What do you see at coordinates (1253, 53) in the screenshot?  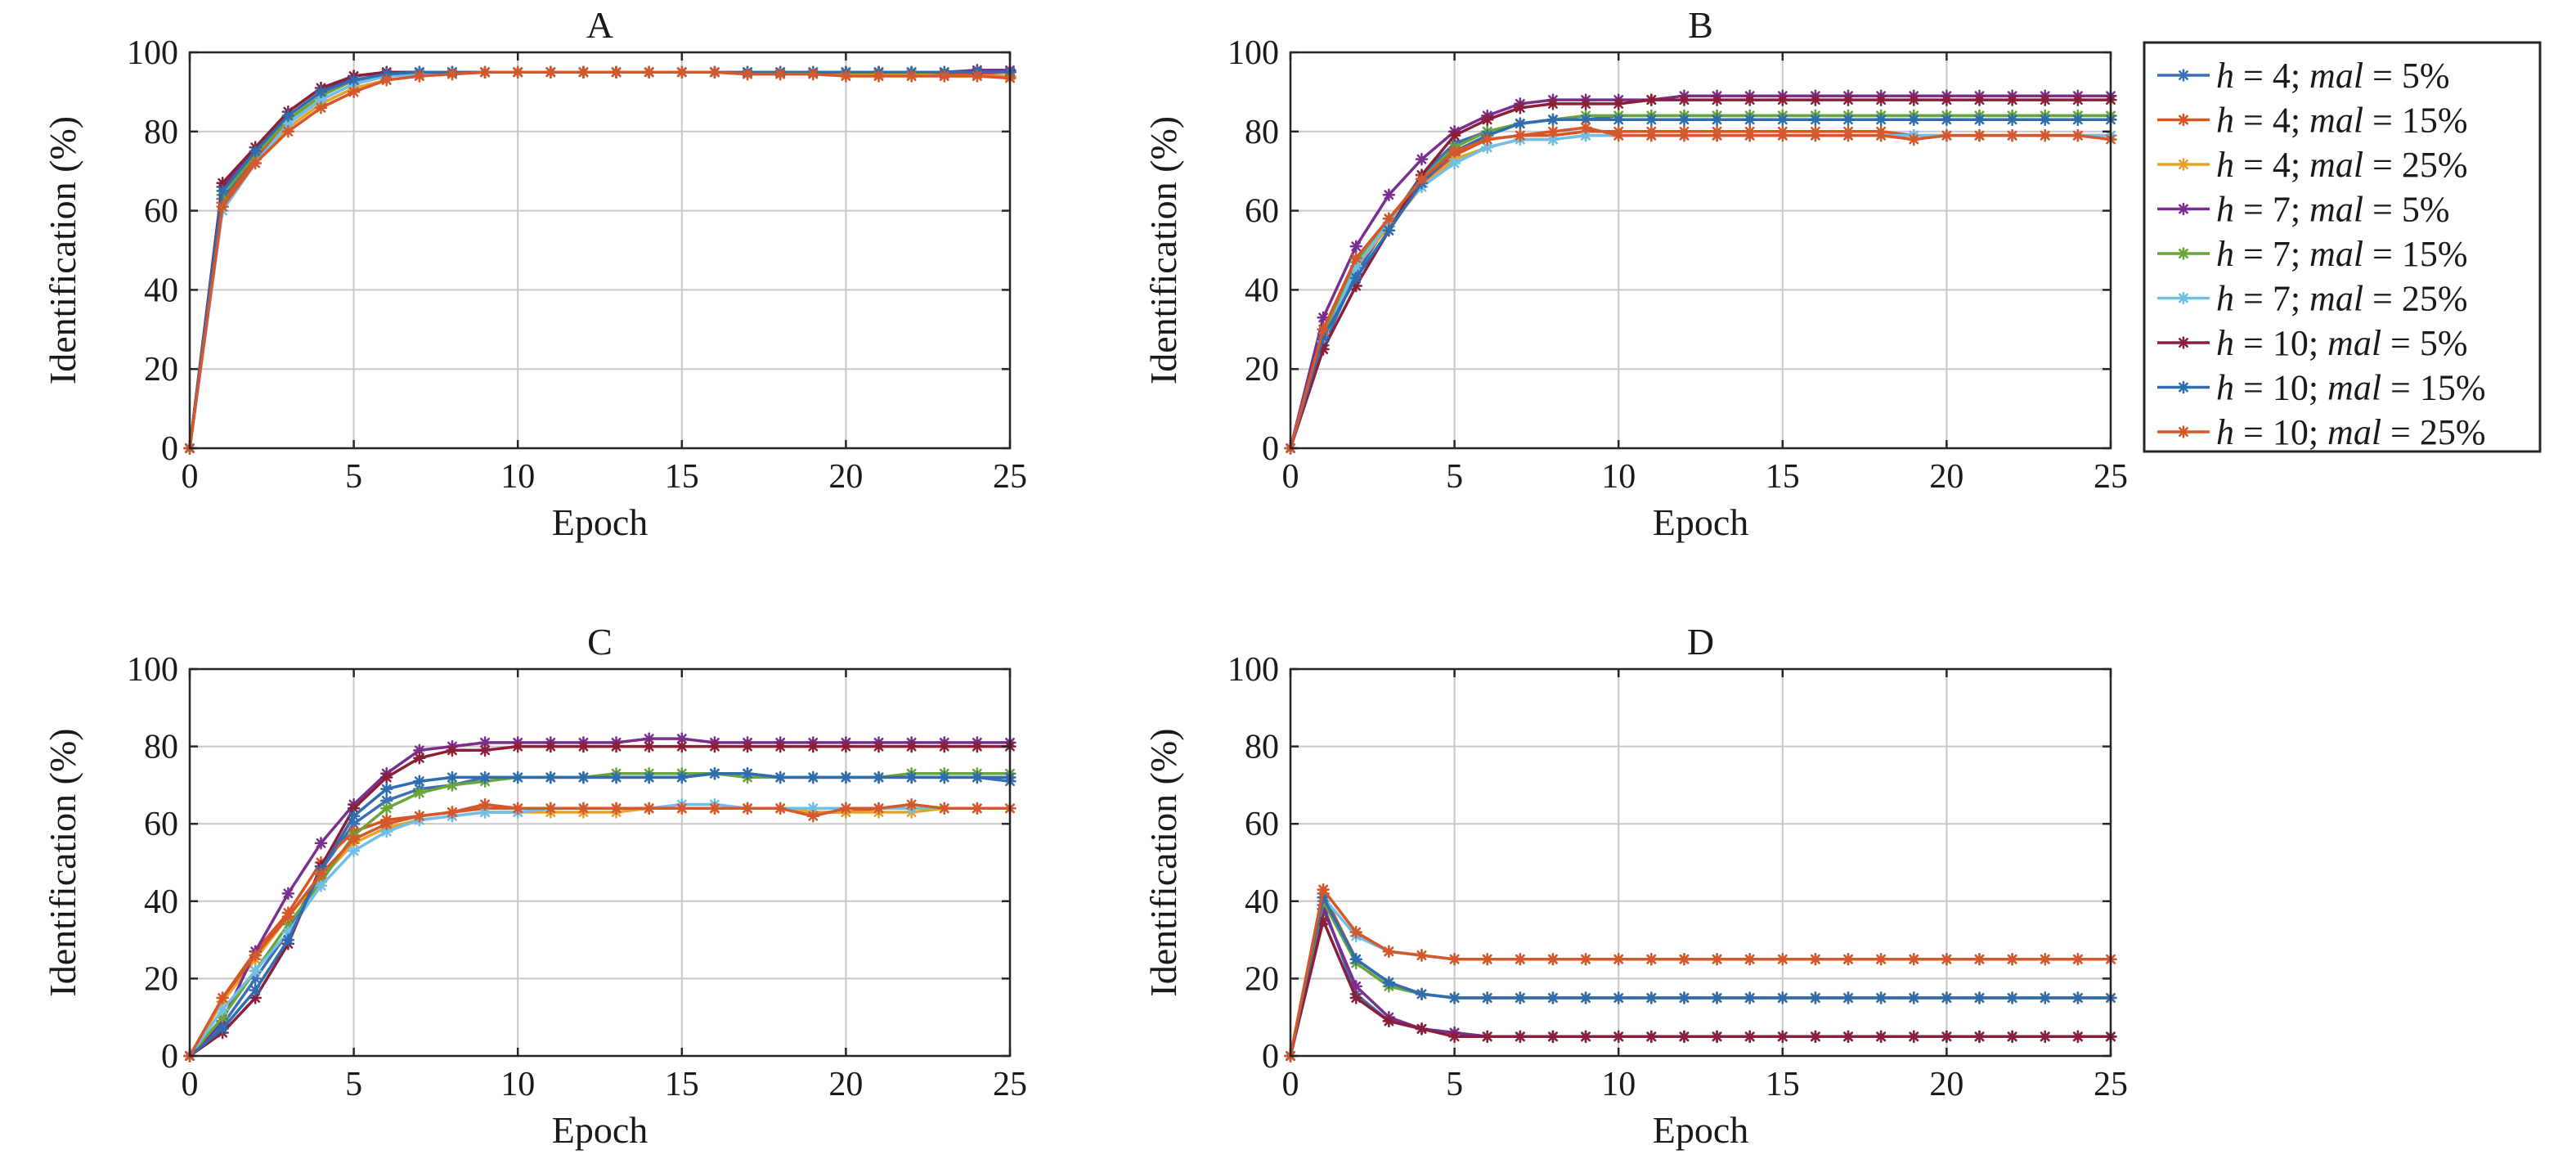 I see `y-tick-label: 100` at bounding box center [1253, 53].